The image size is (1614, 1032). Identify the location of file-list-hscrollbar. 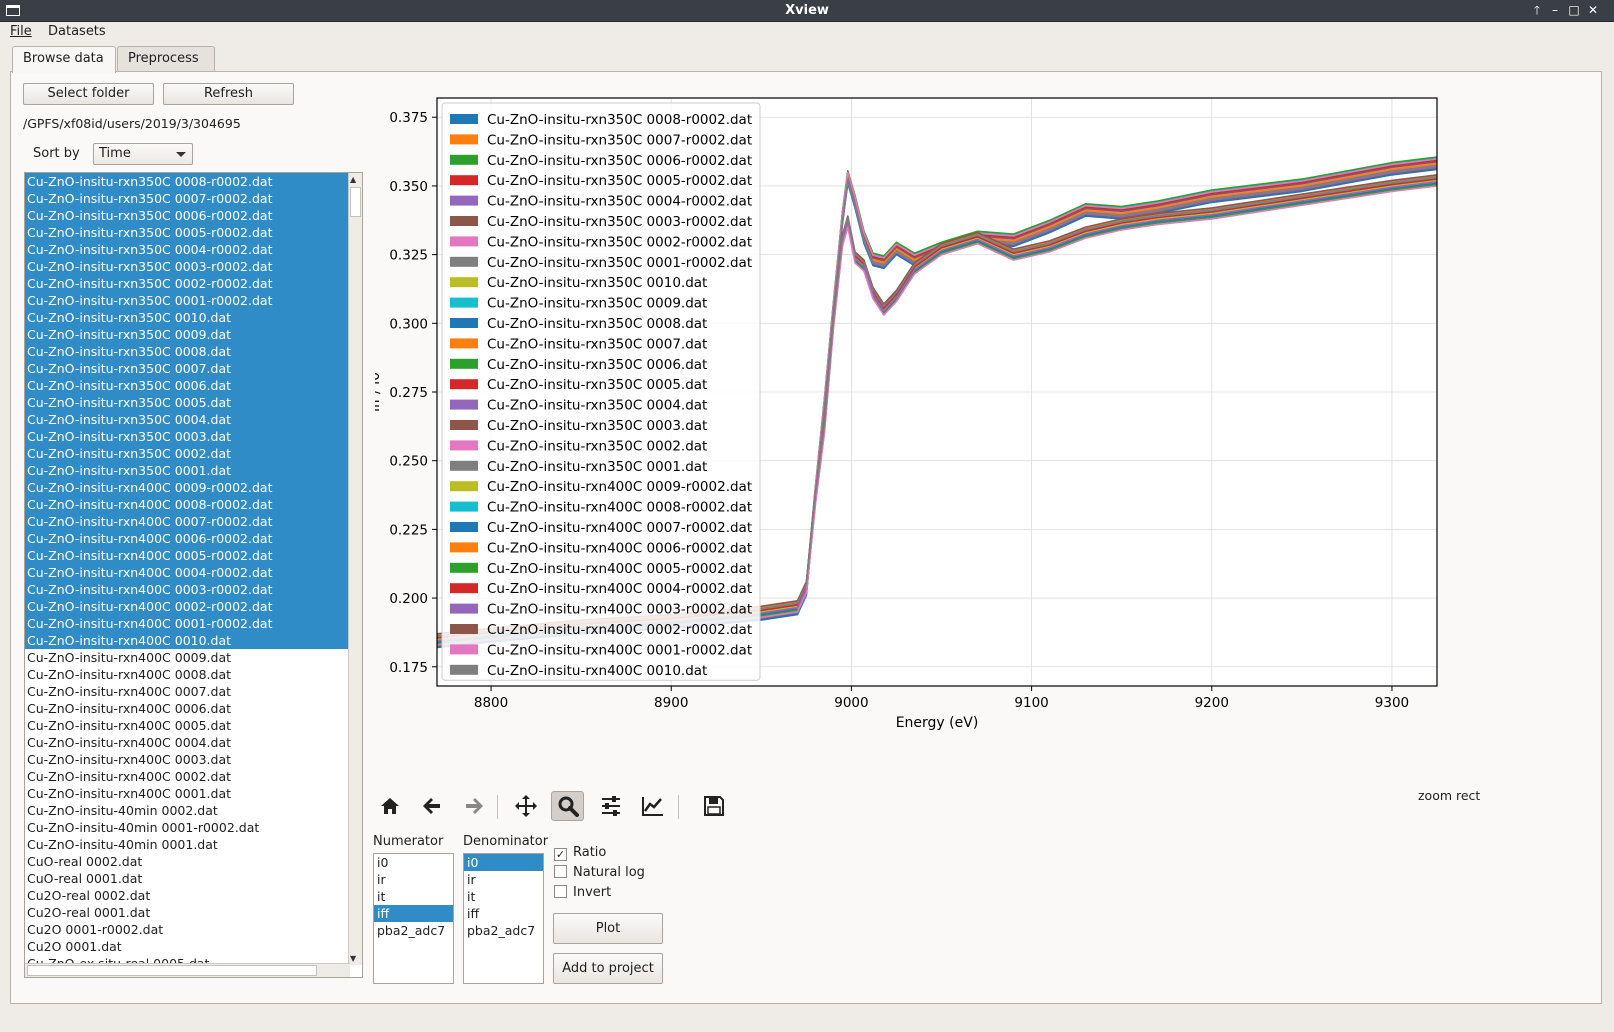
(187, 970).